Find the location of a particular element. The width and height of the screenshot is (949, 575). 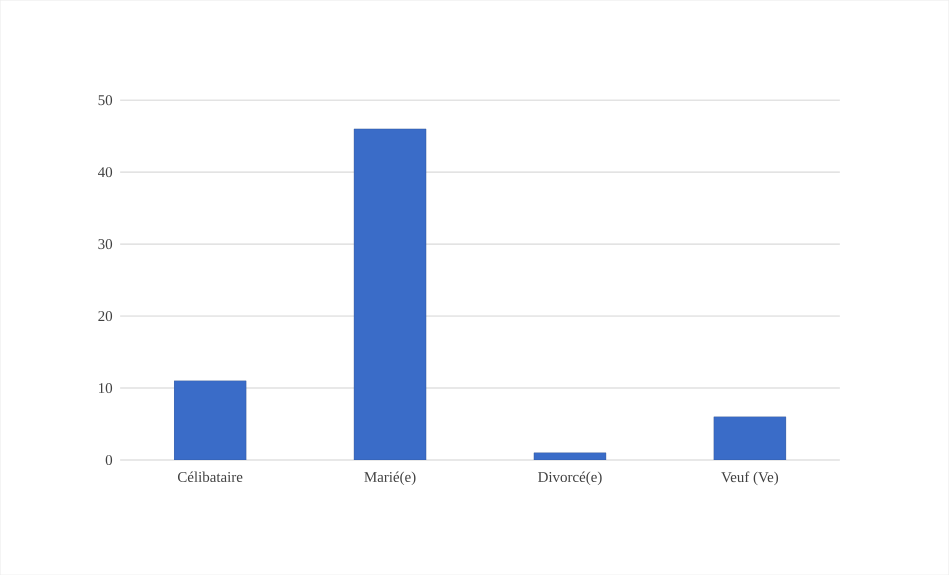

y-tick-label: 10 is located at coordinates (105, 387).